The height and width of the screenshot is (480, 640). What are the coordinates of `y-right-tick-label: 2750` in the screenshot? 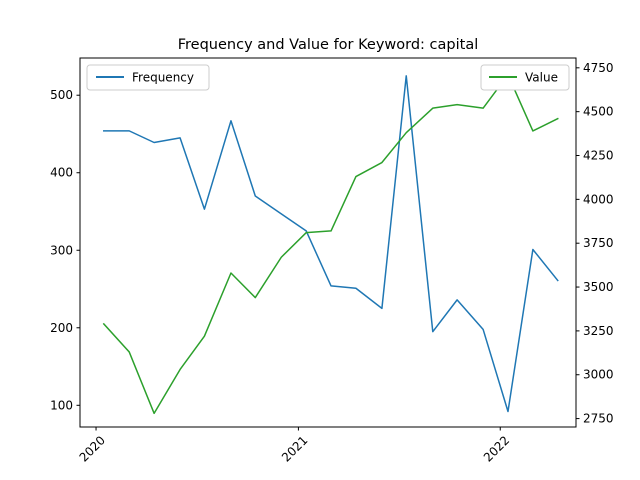 It's located at (598, 419).